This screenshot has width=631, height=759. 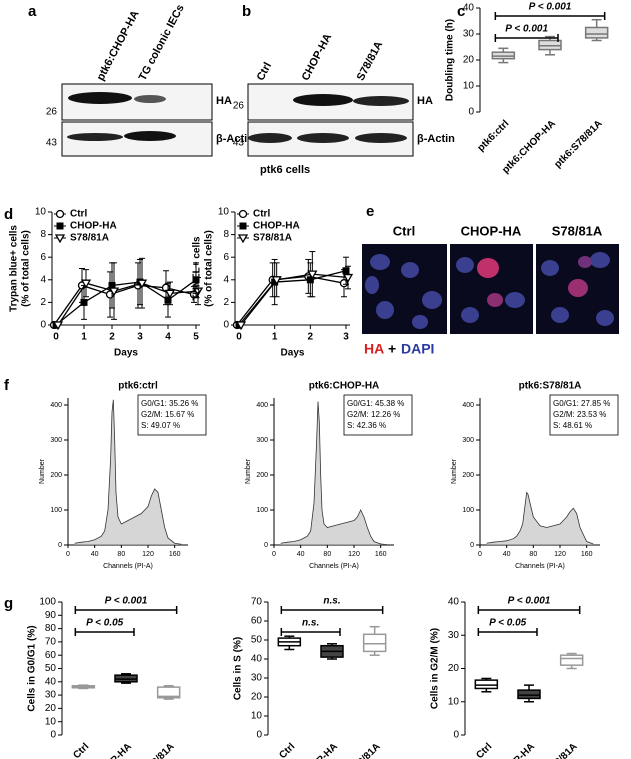 I want to click on column-label: CHOP-HA, so click(x=491, y=230).